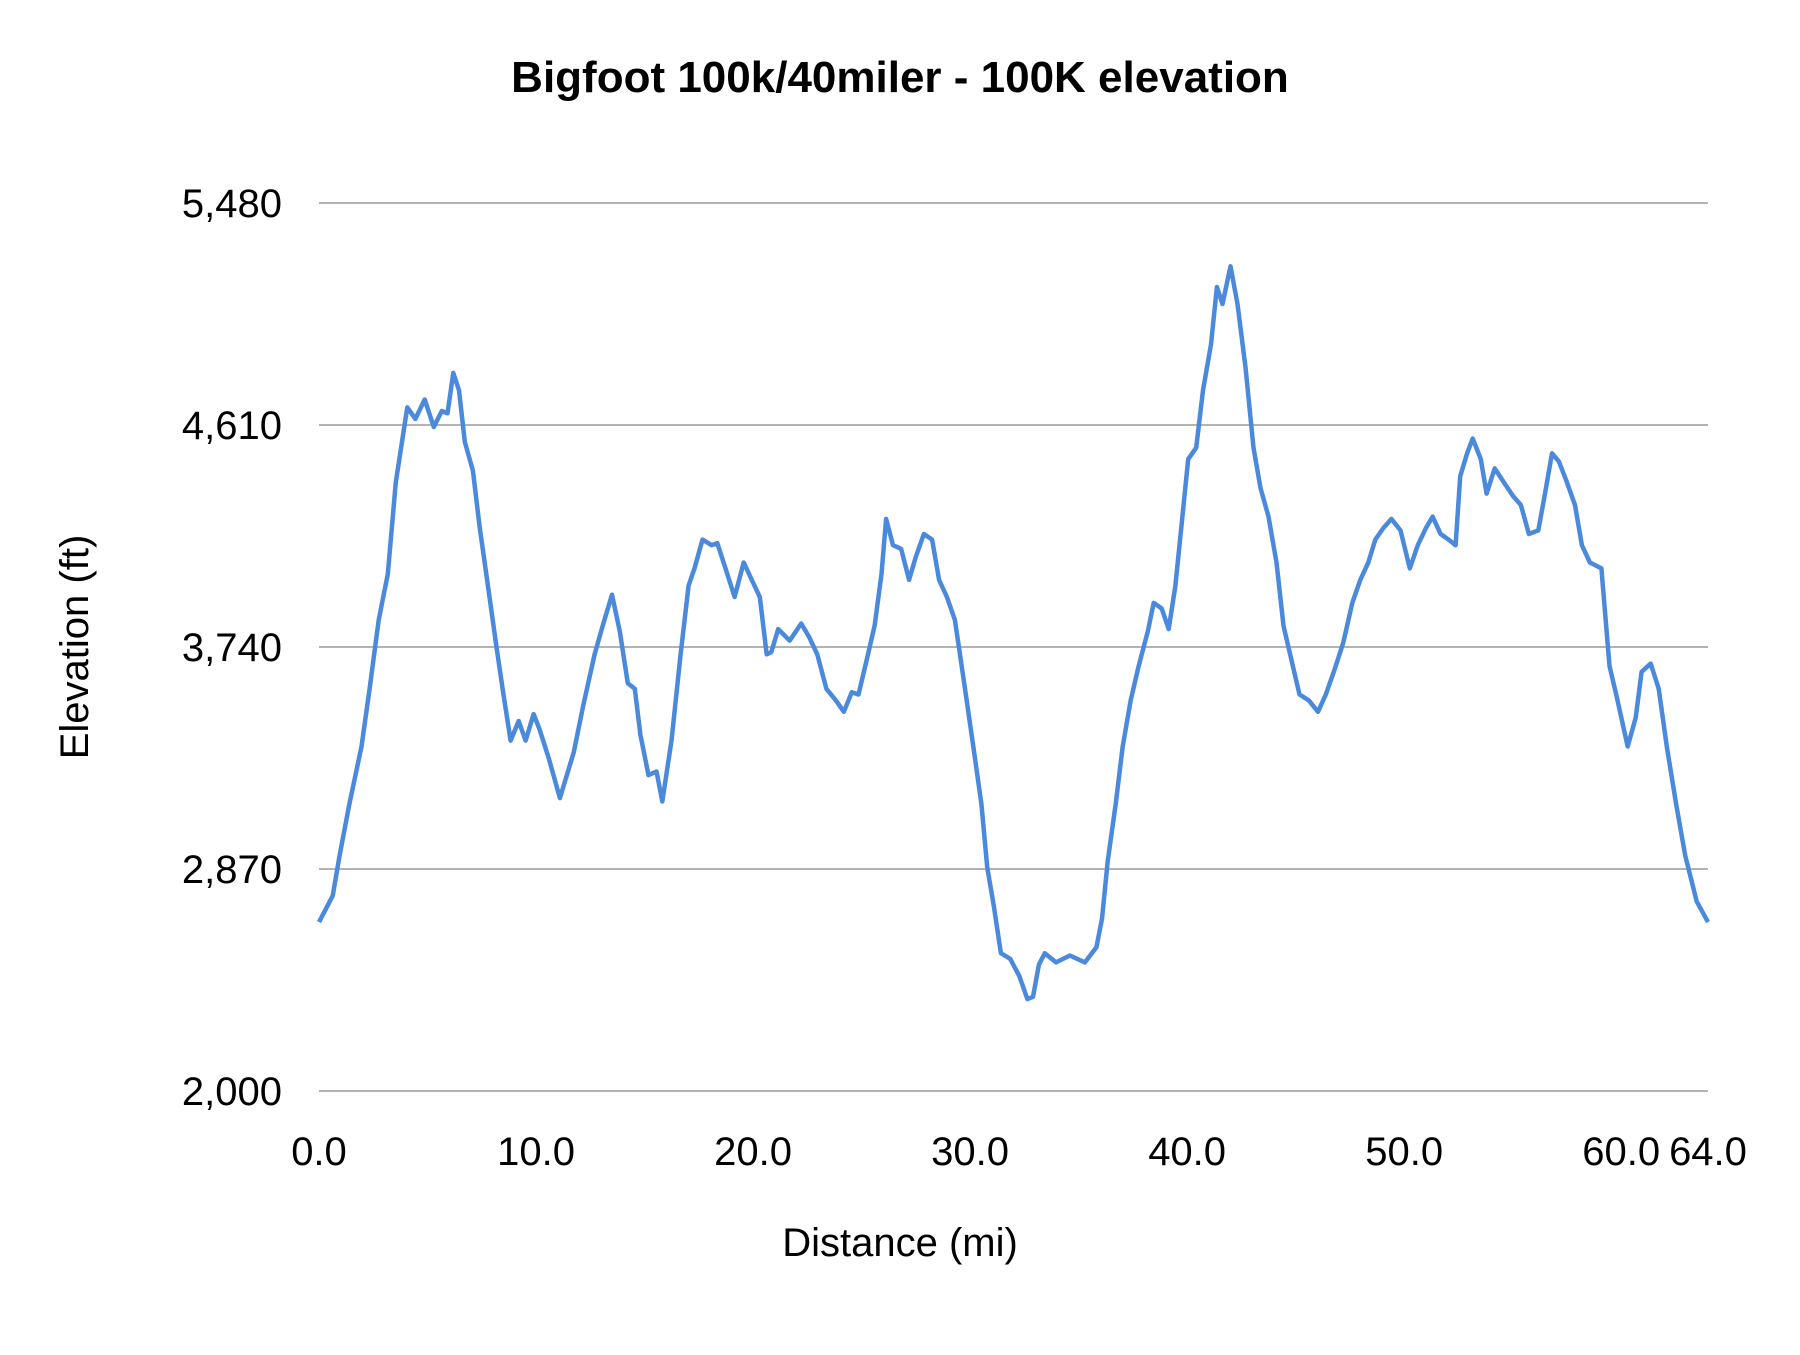 Image resolution: width=1800 pixels, height=1355 pixels. What do you see at coordinates (900, 77) in the screenshot?
I see `chart-title: Bigfoot 100k/40miler - 100K elevation` at bounding box center [900, 77].